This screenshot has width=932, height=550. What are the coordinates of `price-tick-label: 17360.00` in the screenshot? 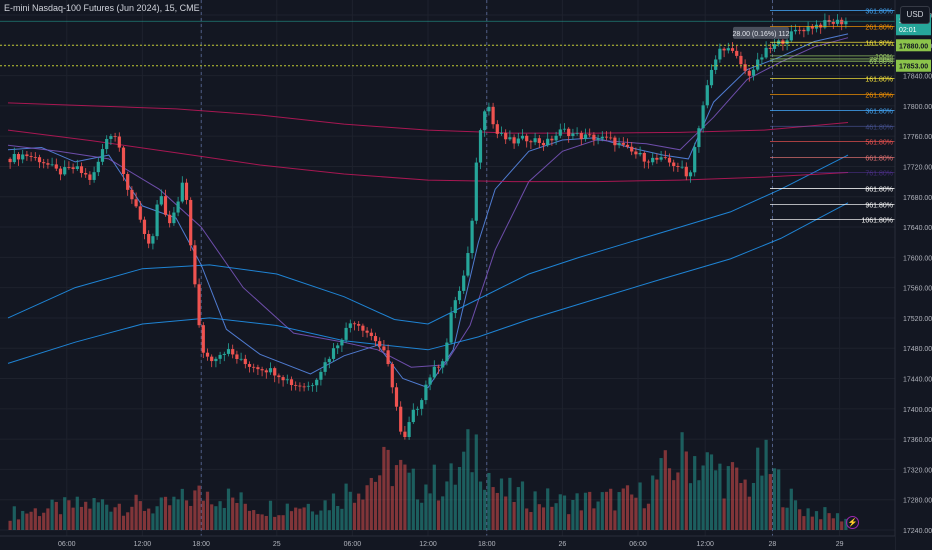 It's located at (917, 440).